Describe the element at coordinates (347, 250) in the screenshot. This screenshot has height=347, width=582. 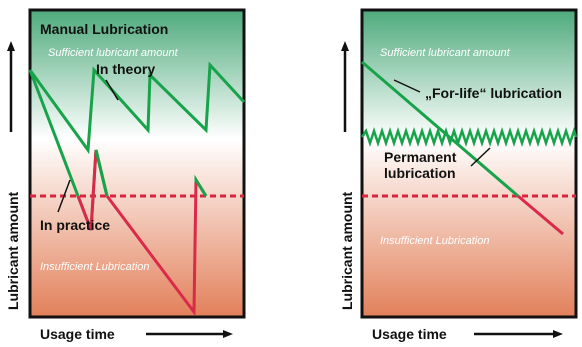
I see `right-y-label: Lubricant amount` at that location.